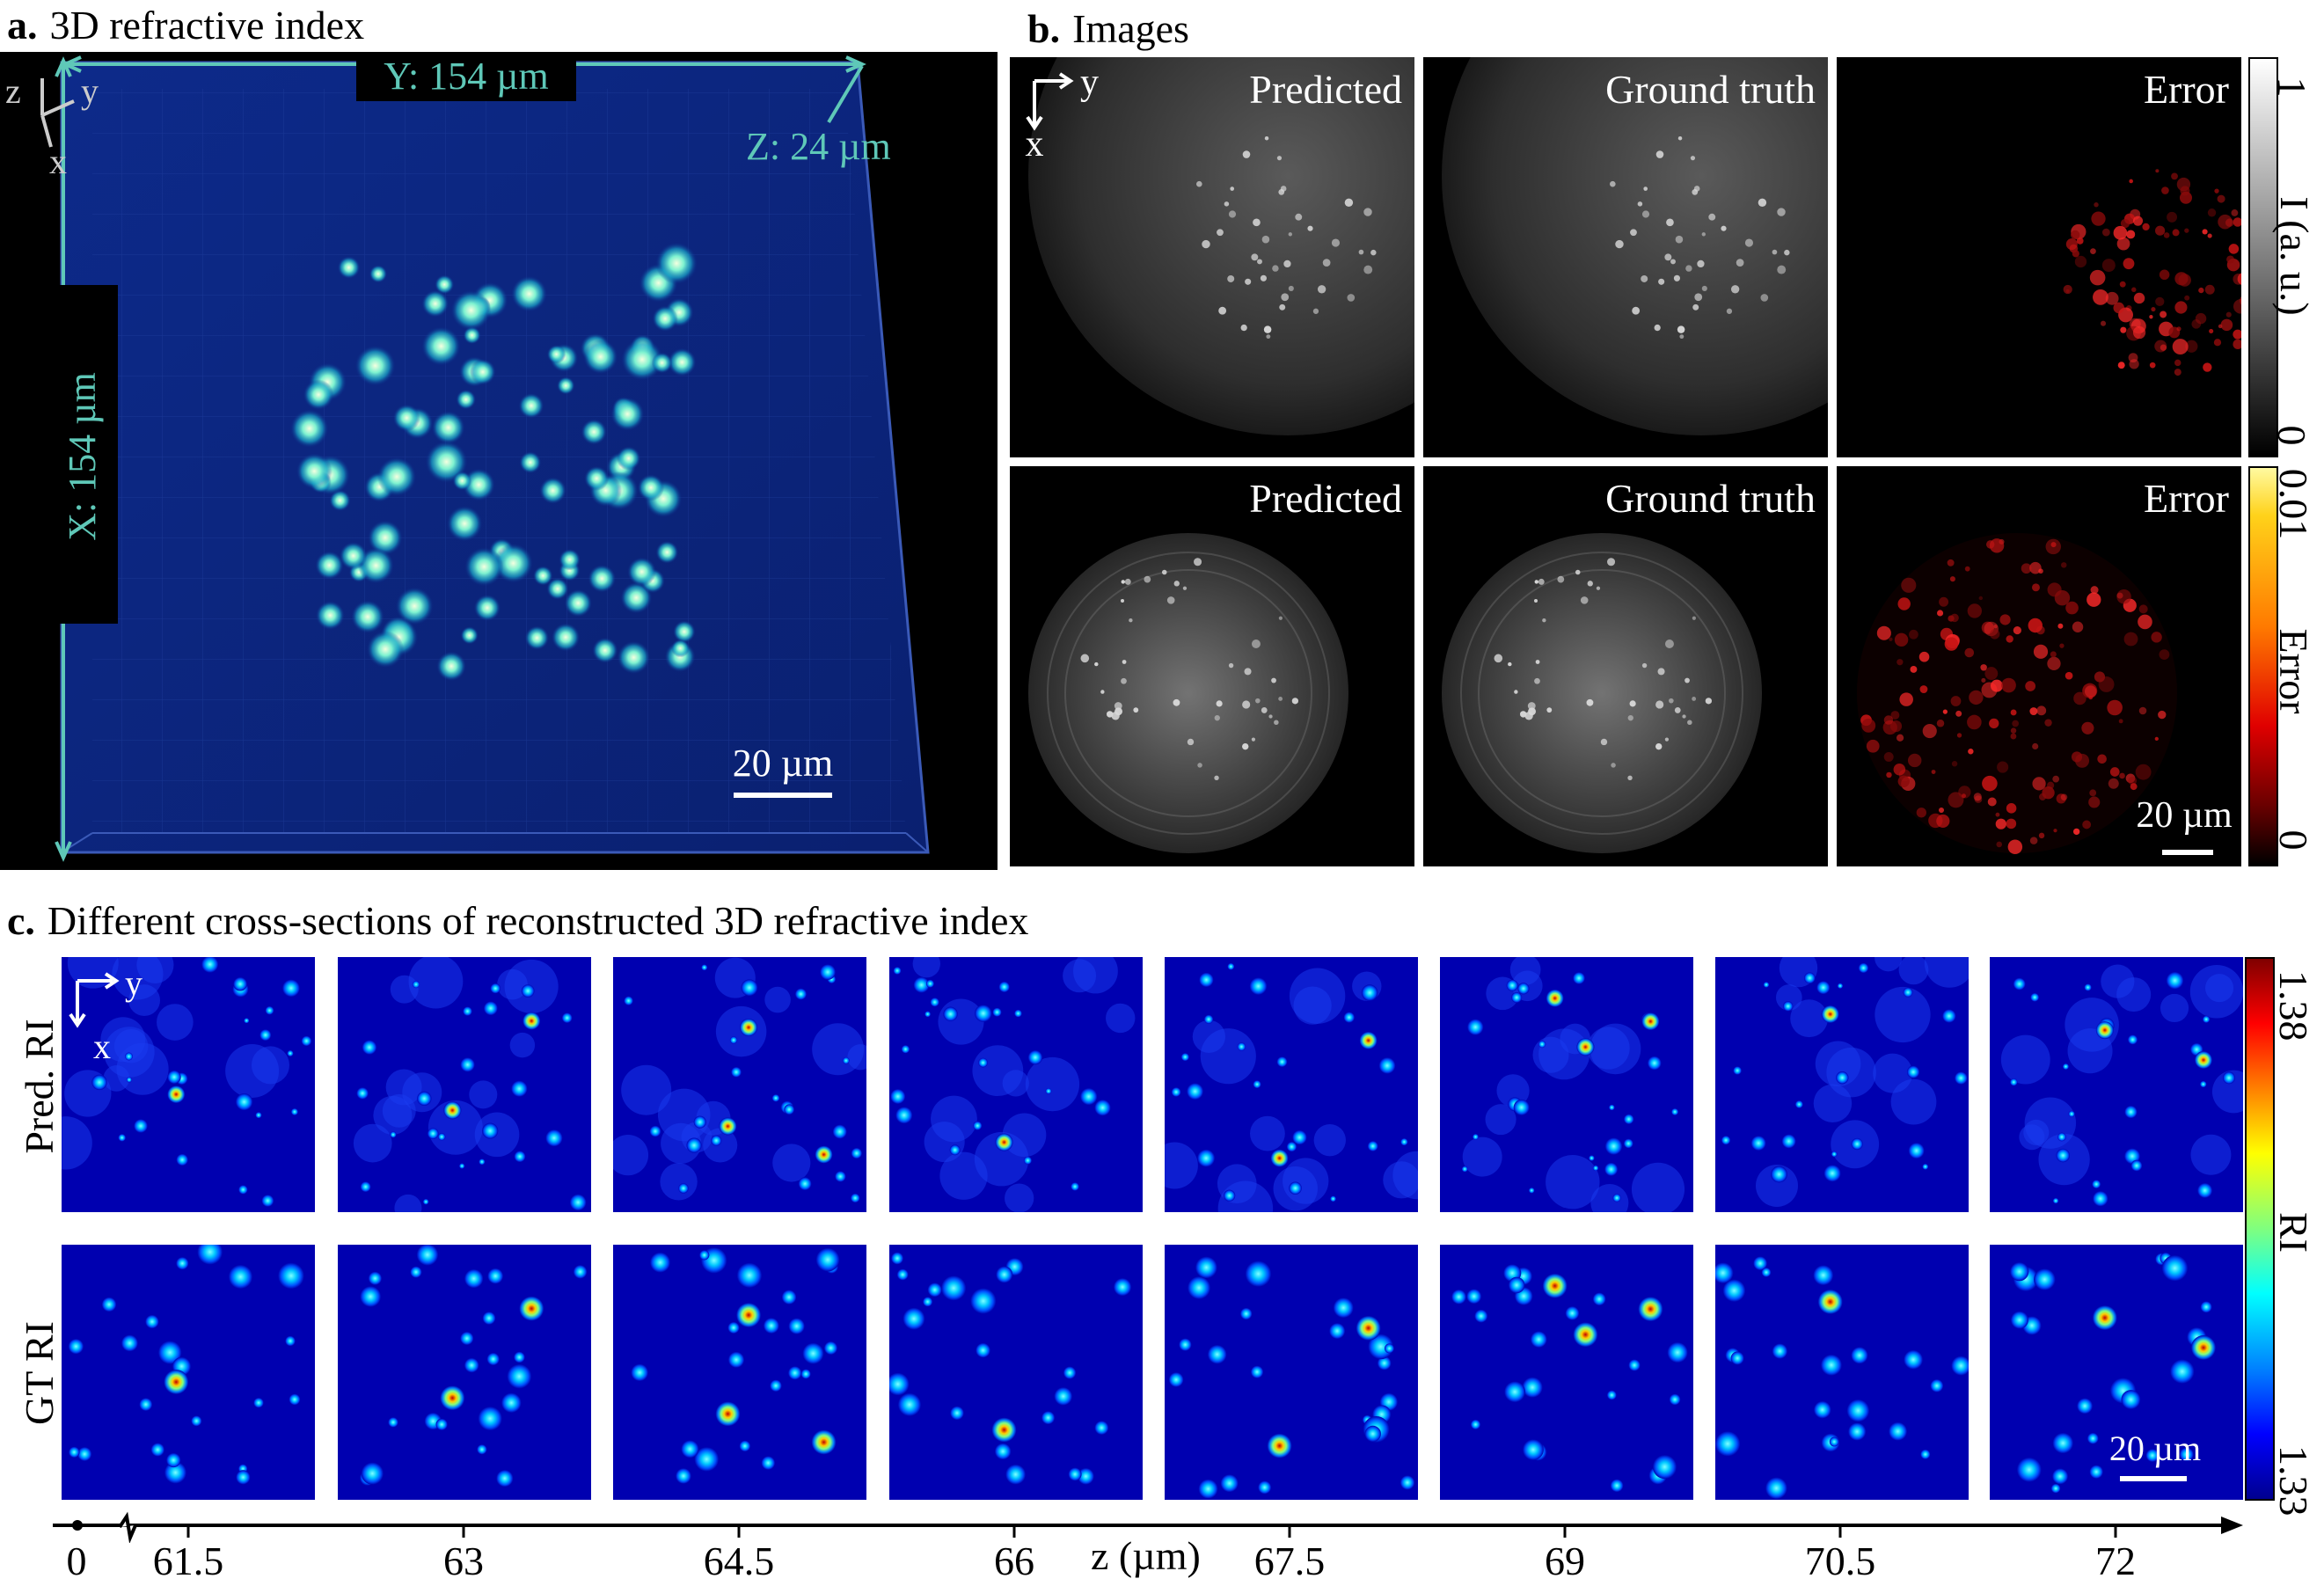 This screenshot has height=1586, width=2324. Describe the element at coordinates (82, 456) in the screenshot. I see `x-dimension-label: X: 154 µm` at that location.